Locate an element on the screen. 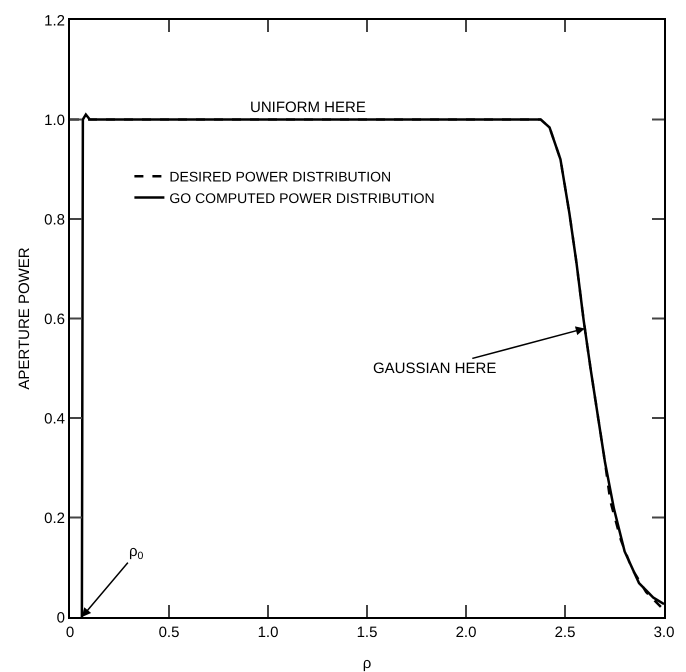  y-tick-label: 1.0 is located at coordinates (54, 120).